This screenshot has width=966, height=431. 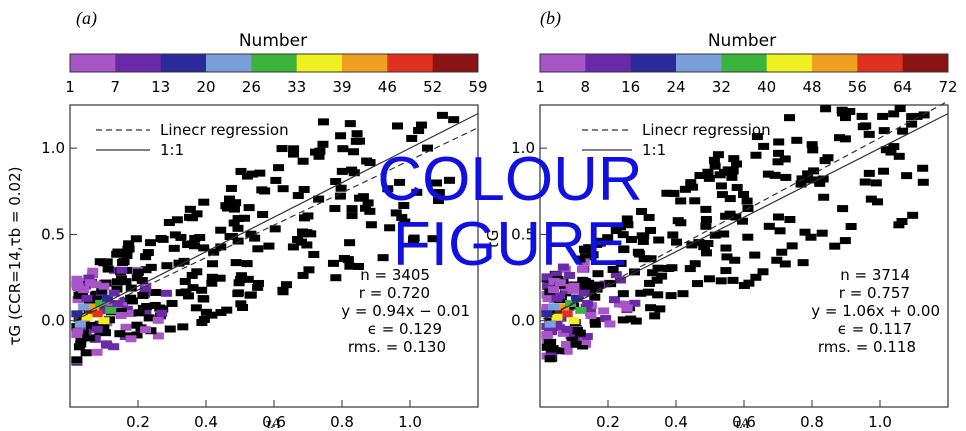 I want to click on colorbar-tick-label: 59, so click(x=477, y=87).